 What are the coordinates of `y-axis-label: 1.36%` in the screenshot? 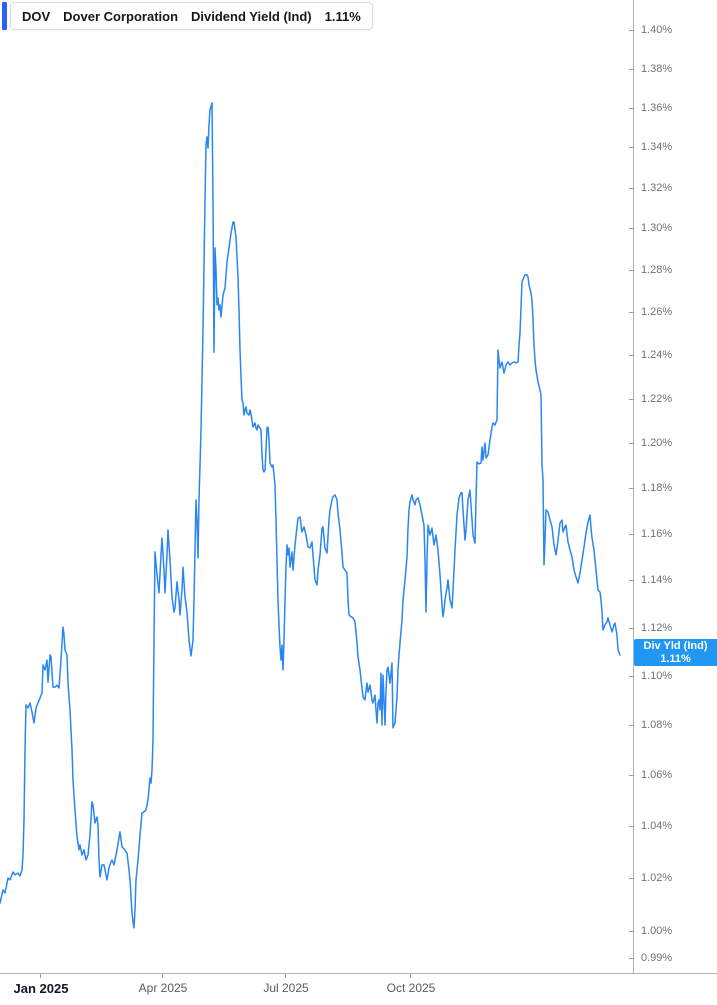 It's located at (657, 108).